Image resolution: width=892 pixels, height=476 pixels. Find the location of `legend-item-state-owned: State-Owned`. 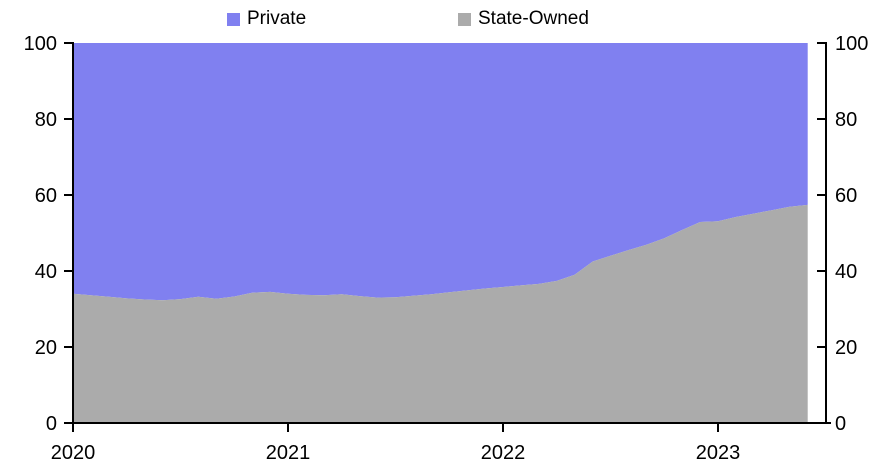

legend-item-state-owned: State-Owned is located at coordinates (523, 19).